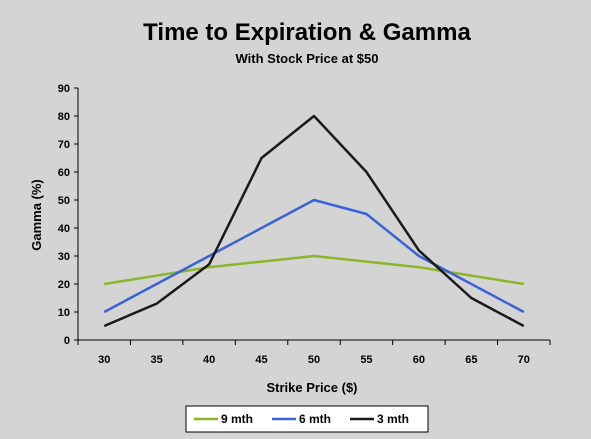 Image resolution: width=591 pixels, height=439 pixels. What do you see at coordinates (64, 229) in the screenshot?
I see `y-tick-label: 40` at bounding box center [64, 229].